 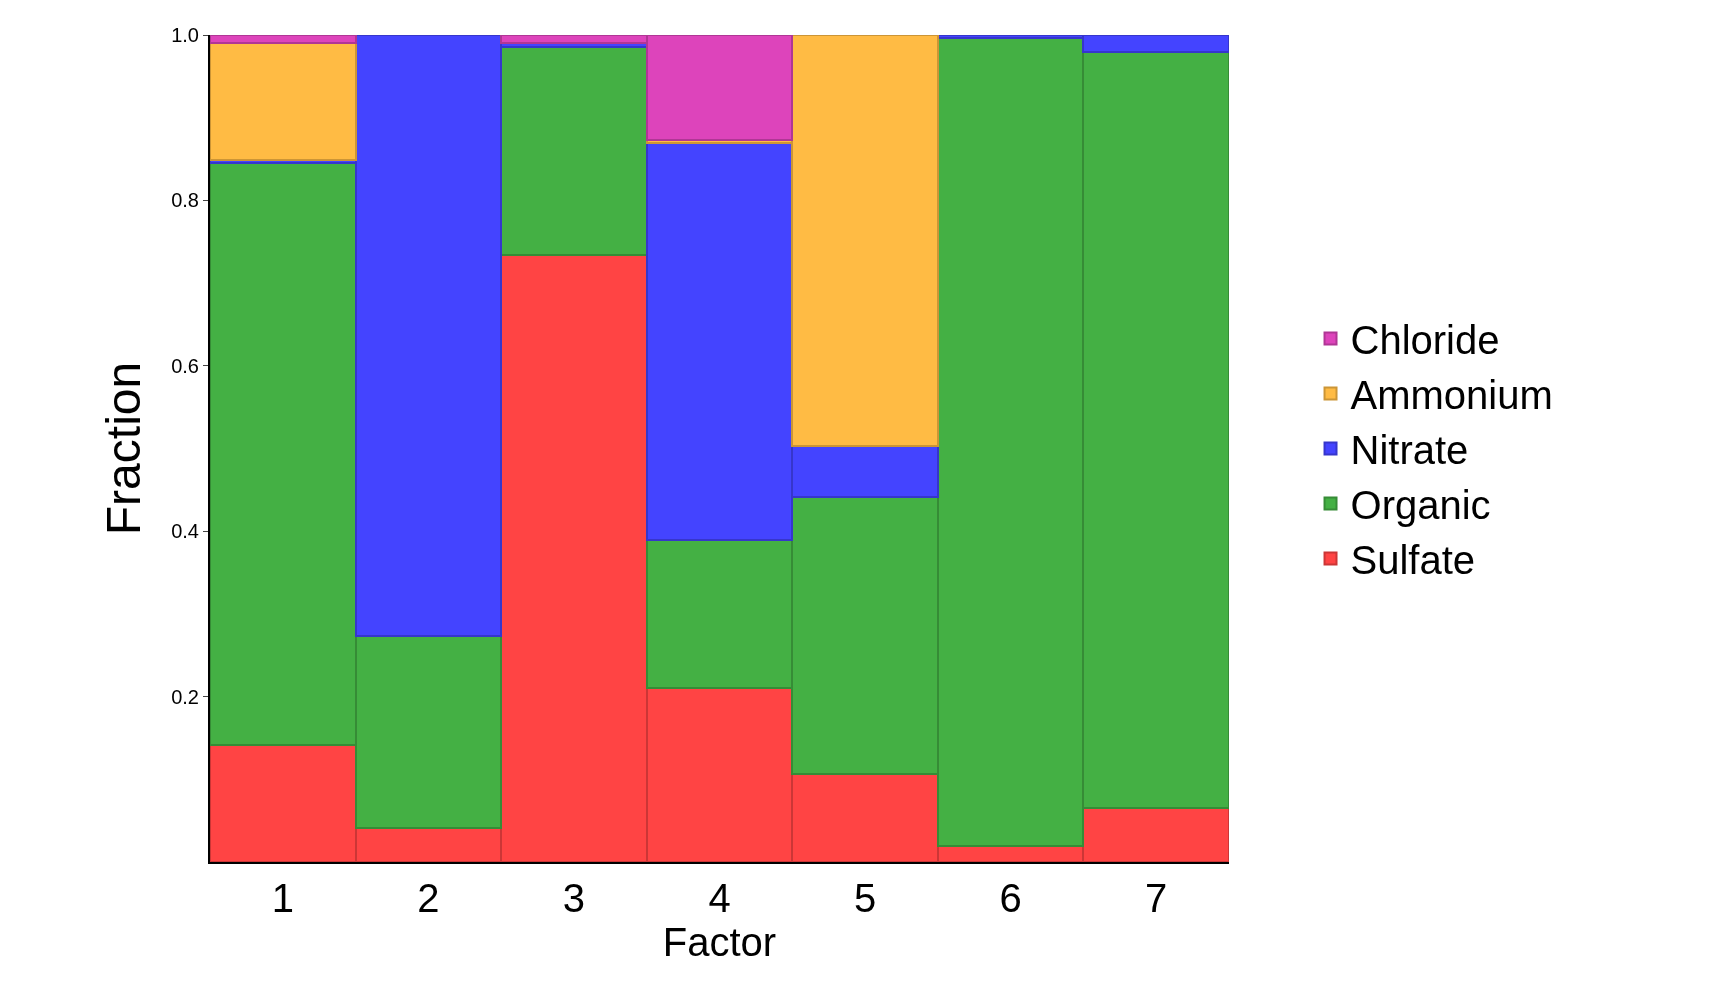 What do you see at coordinates (719, 898) in the screenshot?
I see `x-tick-label: 4` at bounding box center [719, 898].